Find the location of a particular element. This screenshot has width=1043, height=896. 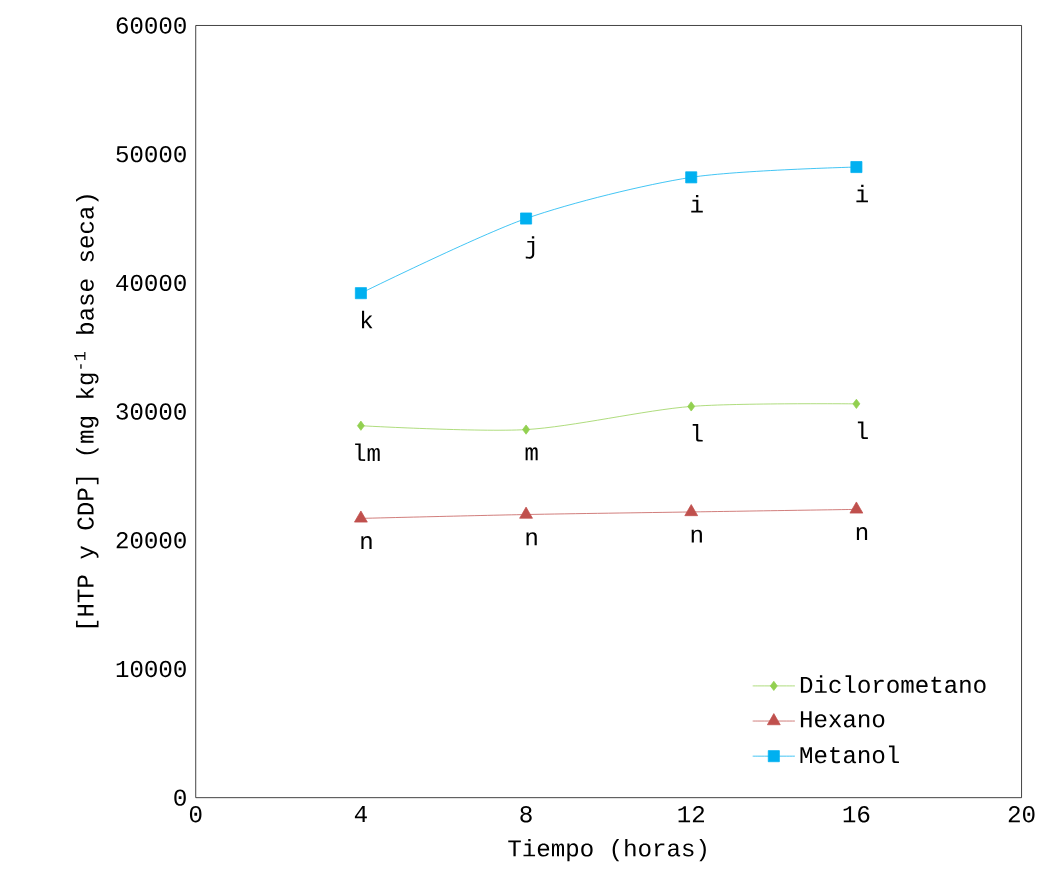

x-tick-label: 4 is located at coordinates (360, 814).